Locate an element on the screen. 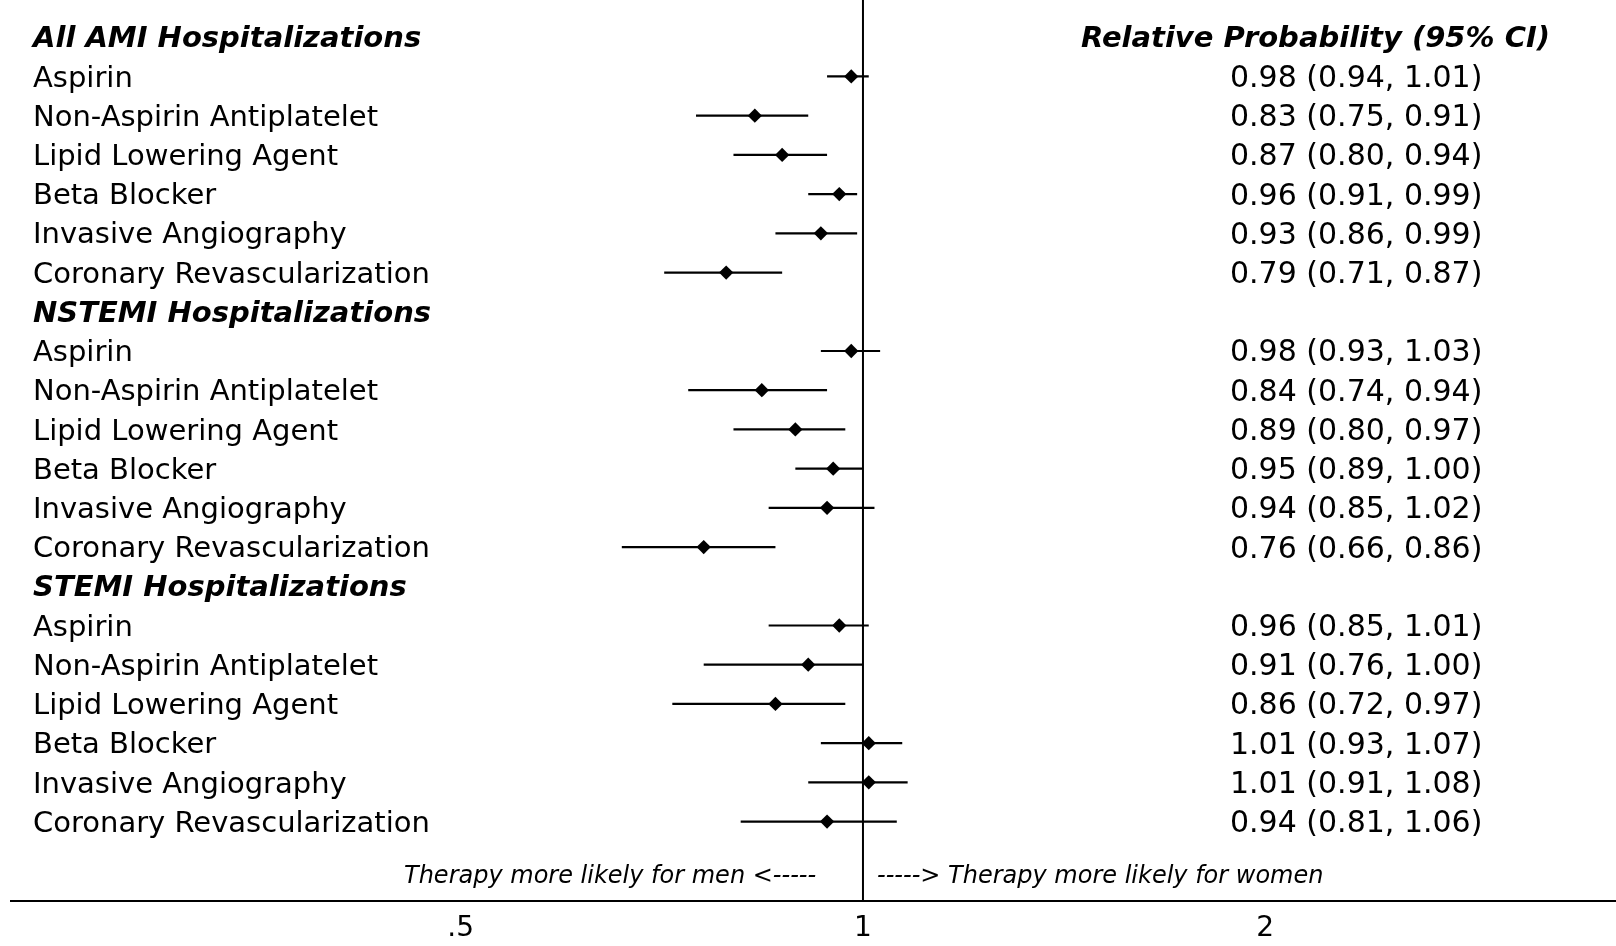  annotation: 0.96 (0.91, 0.99) is located at coordinates (1356, 194).